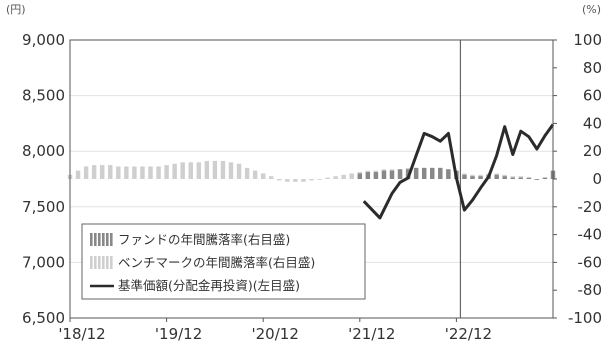  Describe the element at coordinates (590, 235) in the screenshot. I see `right-tick-label: -40` at that location.